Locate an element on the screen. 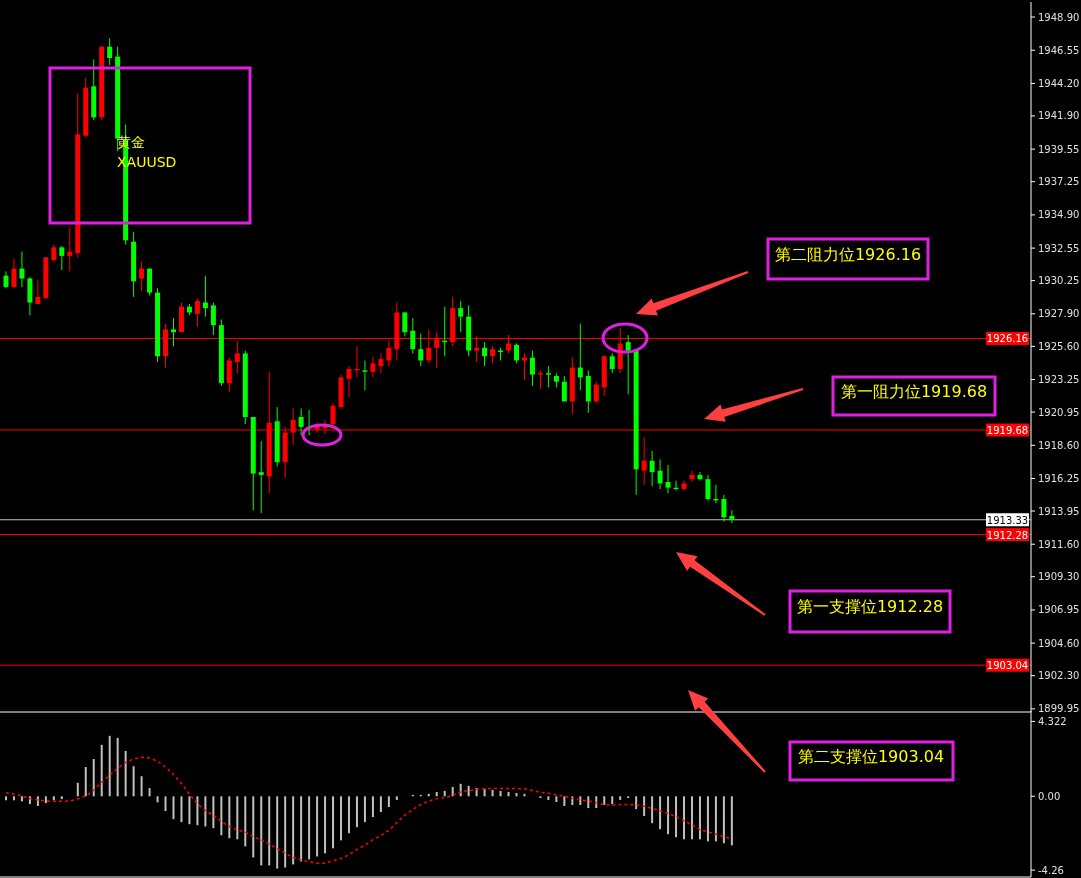  ref-line-label: 1919.68 is located at coordinates (1007, 431).